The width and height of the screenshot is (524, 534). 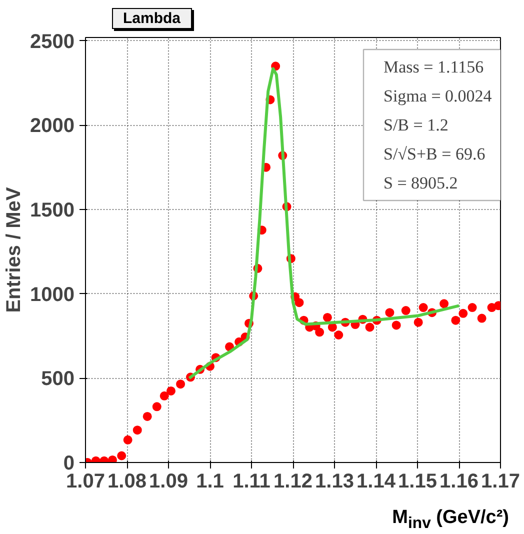 What do you see at coordinates (438, 96) in the screenshot?
I see `annotation: Sigma = 0.0024` at bounding box center [438, 96].